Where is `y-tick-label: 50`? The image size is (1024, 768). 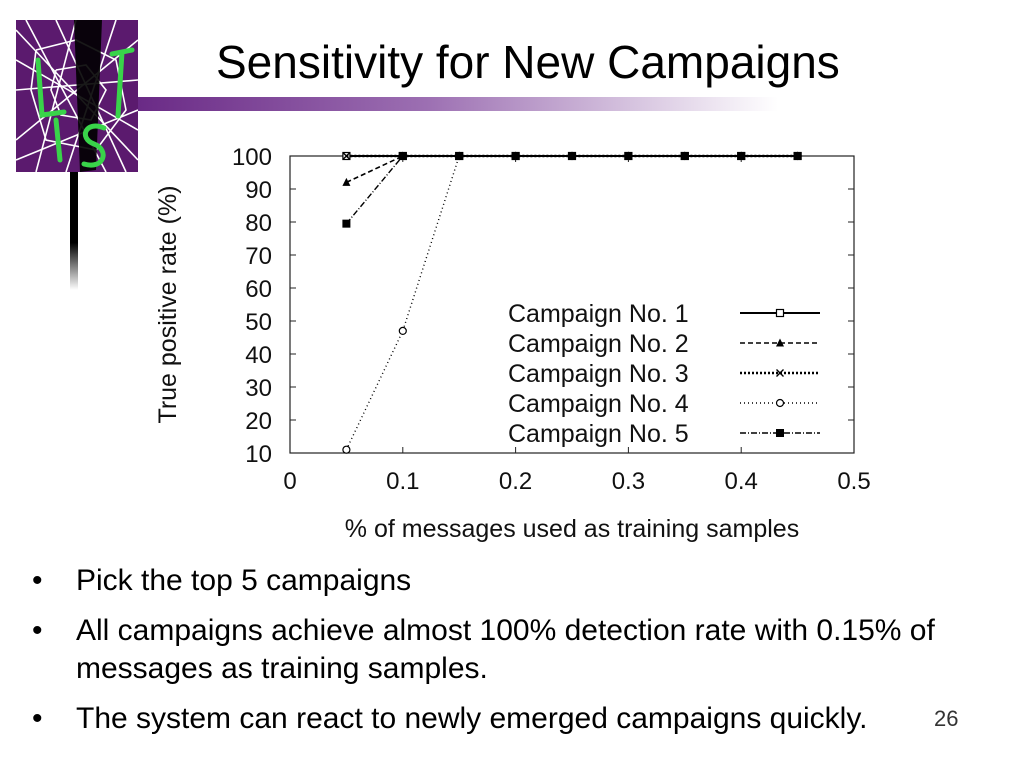
y-tick-label: 50 is located at coordinates (258, 322).